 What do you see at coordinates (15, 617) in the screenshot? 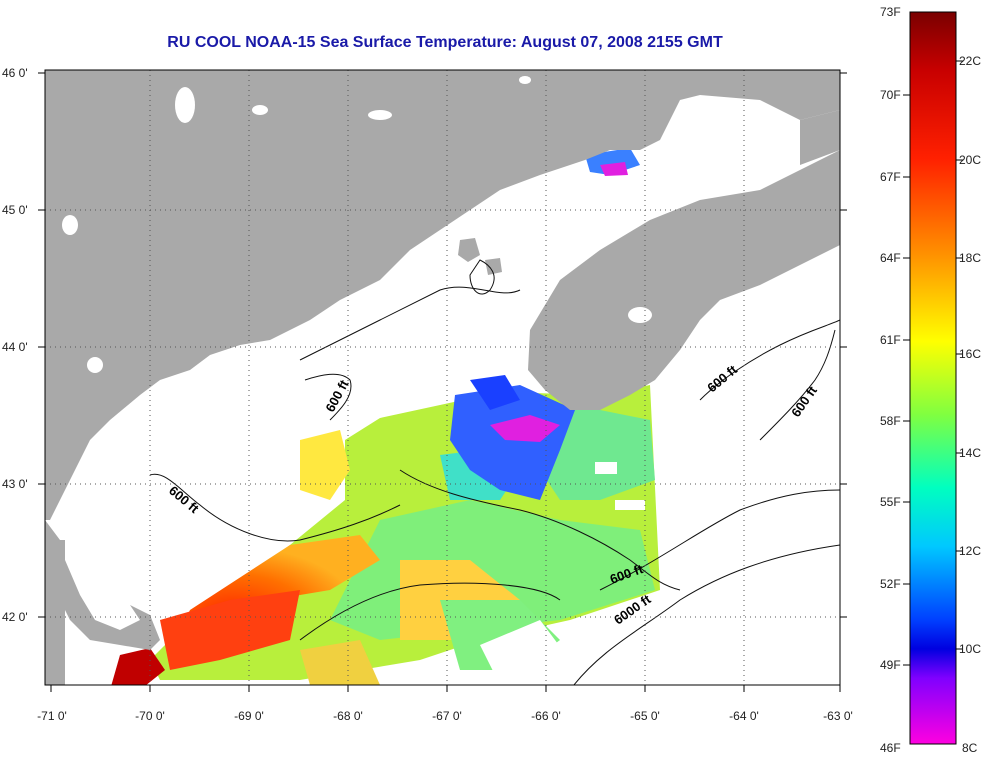
I see `lat-label: 42 0'` at bounding box center [15, 617].